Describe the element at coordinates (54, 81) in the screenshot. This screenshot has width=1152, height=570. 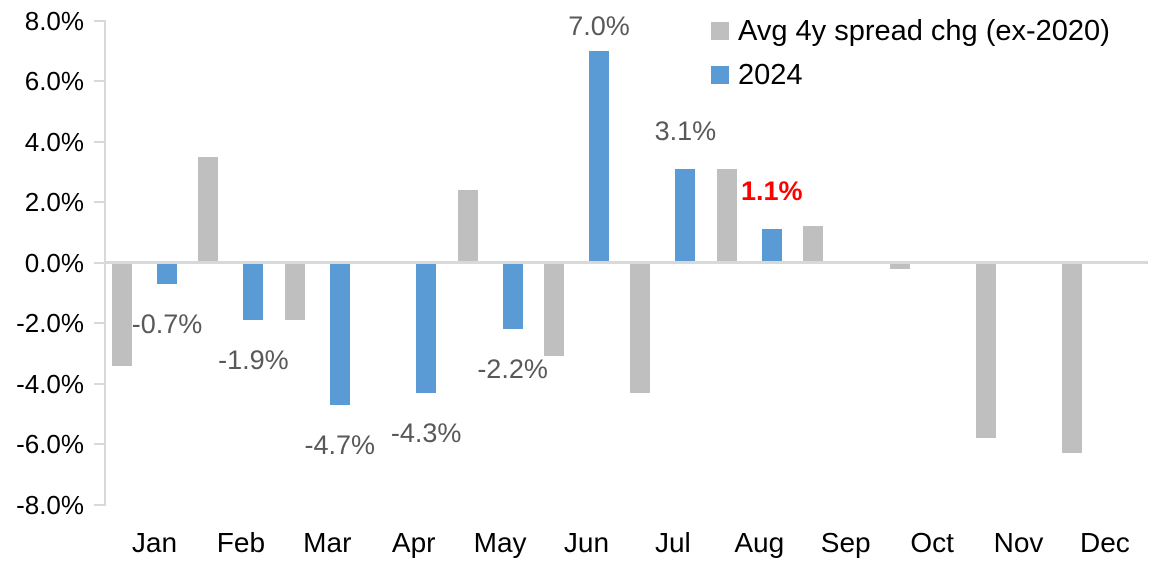
I see `y-tick-label: 6.0%` at that location.